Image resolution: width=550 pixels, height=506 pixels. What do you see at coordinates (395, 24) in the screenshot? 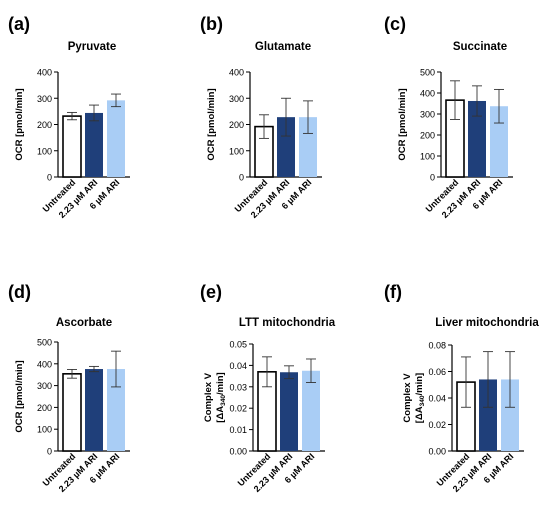
I see `panel-label: (c)` at bounding box center [395, 24].